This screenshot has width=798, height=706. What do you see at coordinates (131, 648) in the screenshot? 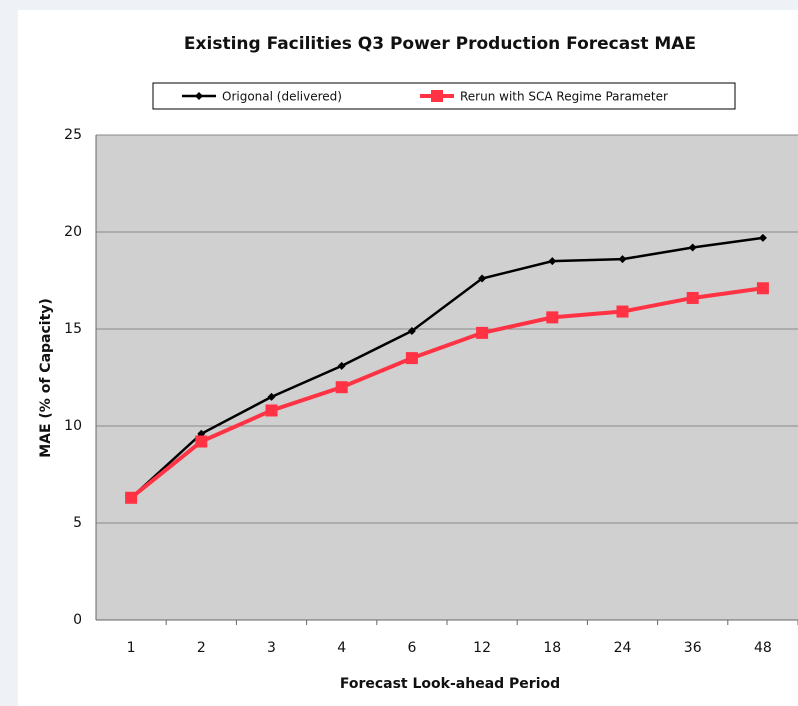
I see `x-tick-label: 1` at bounding box center [131, 648].